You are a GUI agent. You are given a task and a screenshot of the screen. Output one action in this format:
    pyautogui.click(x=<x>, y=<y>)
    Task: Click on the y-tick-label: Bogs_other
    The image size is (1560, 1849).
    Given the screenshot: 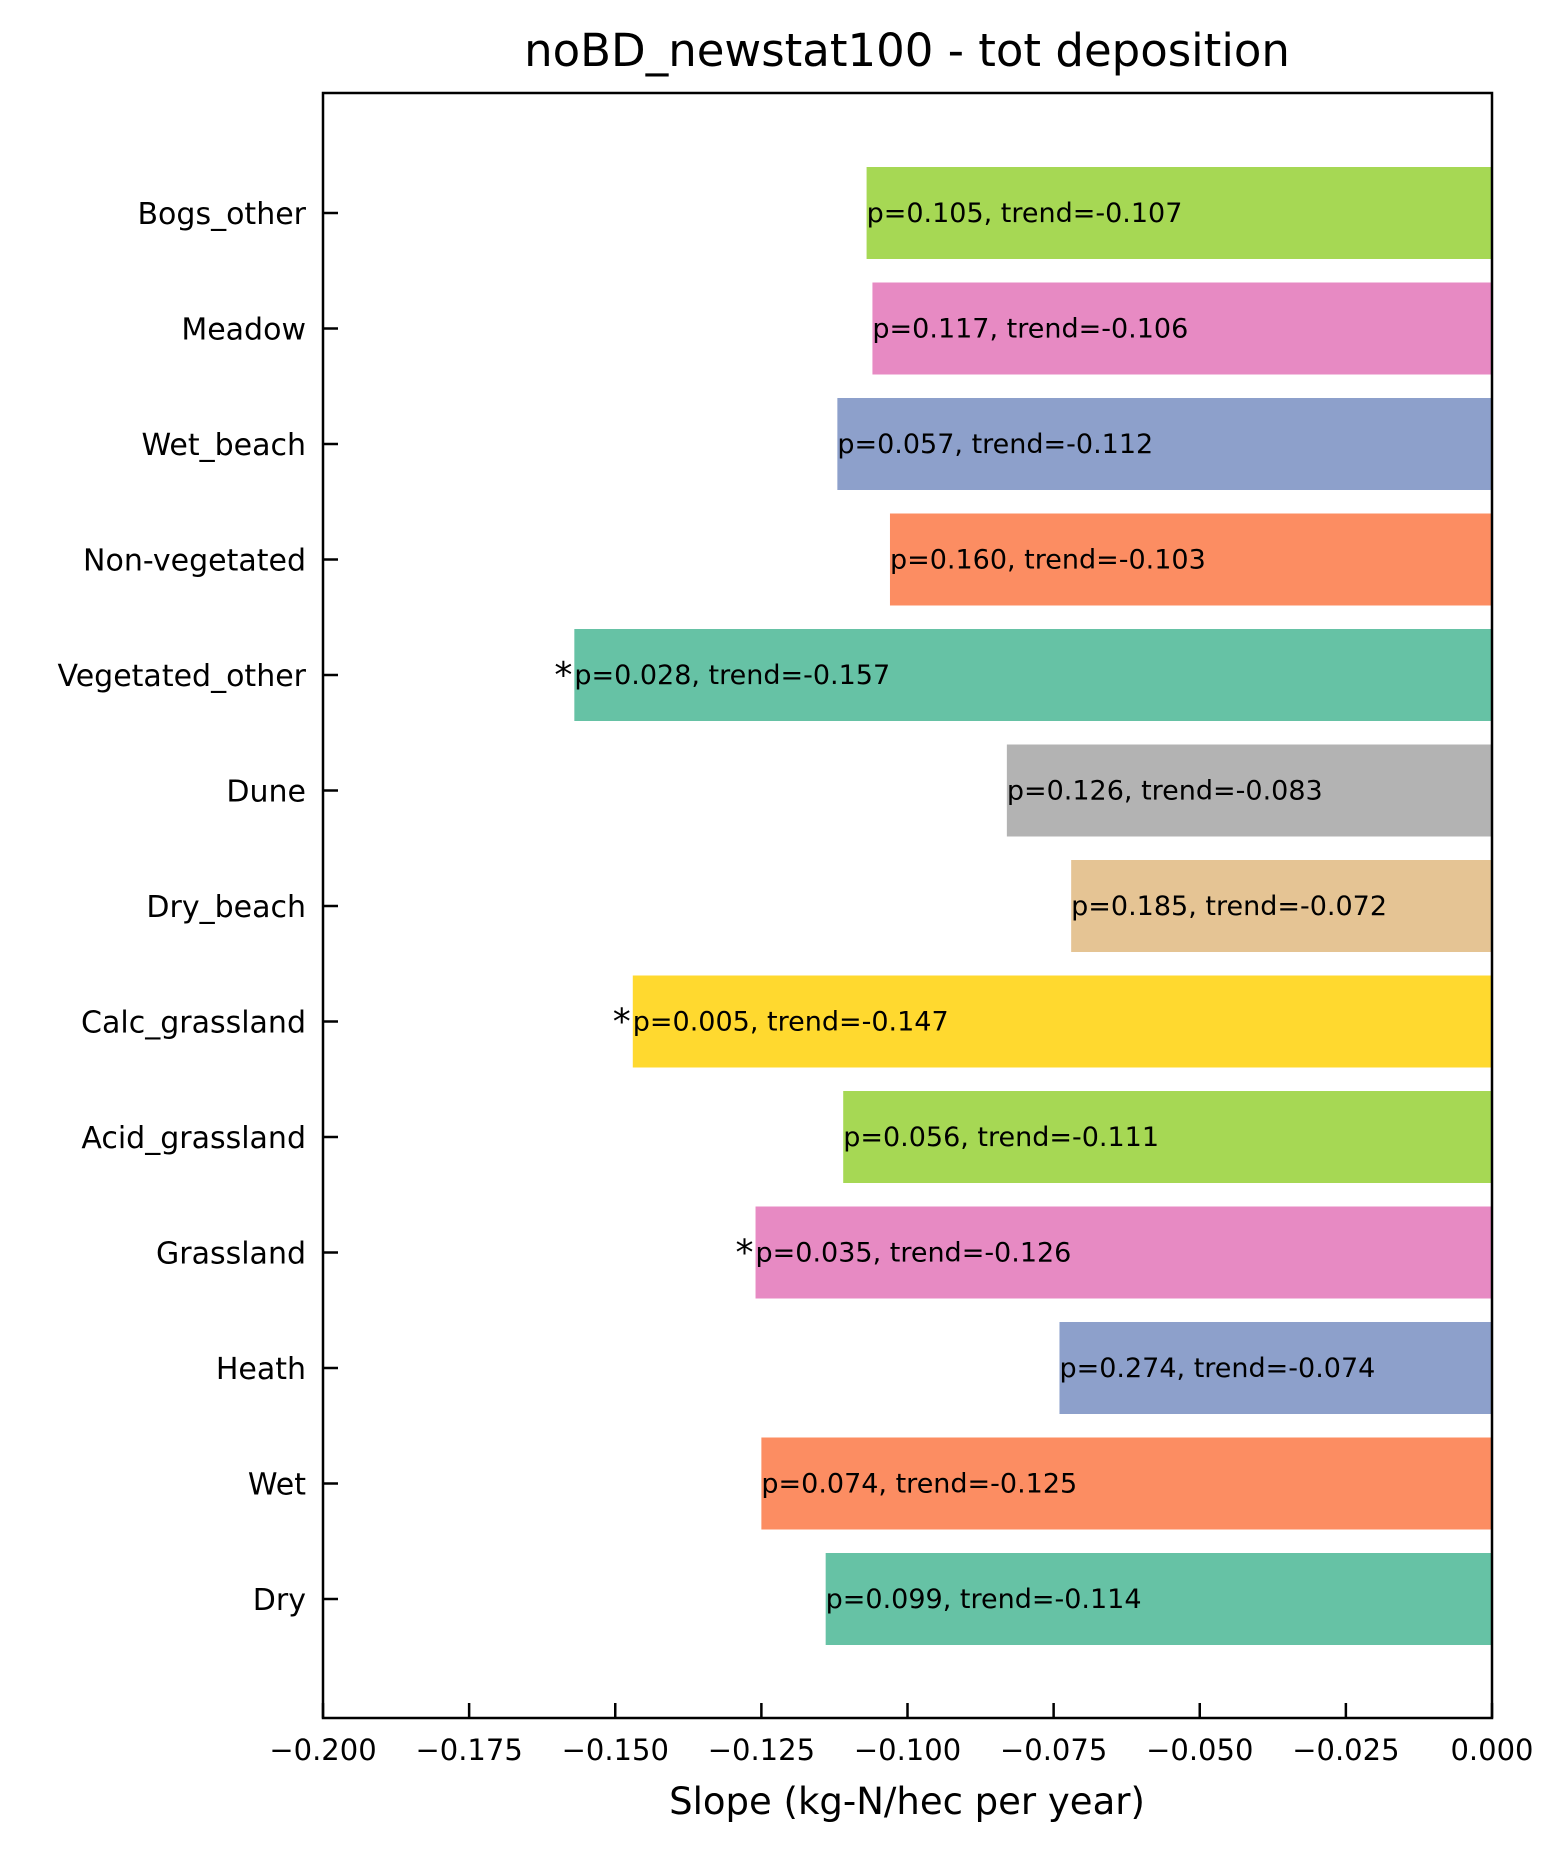 What is the action you would take?
    pyautogui.click(x=221, y=214)
    